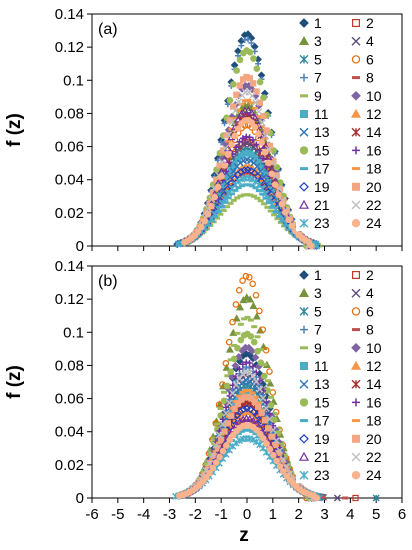 The height and width of the screenshot is (550, 412). What do you see at coordinates (117, 514) in the screenshot?
I see `x-tick-label: -5` at bounding box center [117, 514].